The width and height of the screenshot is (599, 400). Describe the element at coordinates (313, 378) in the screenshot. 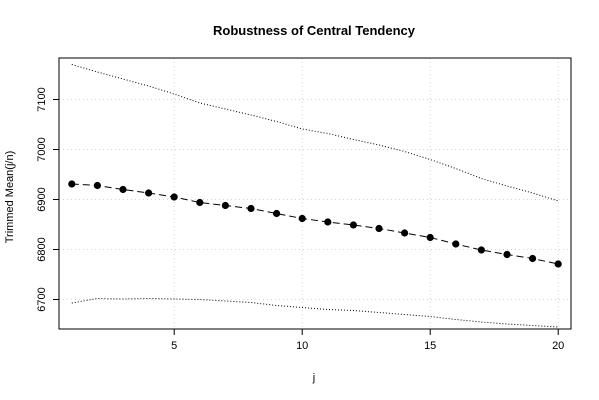

I see `x-axis-label: j` at that location.